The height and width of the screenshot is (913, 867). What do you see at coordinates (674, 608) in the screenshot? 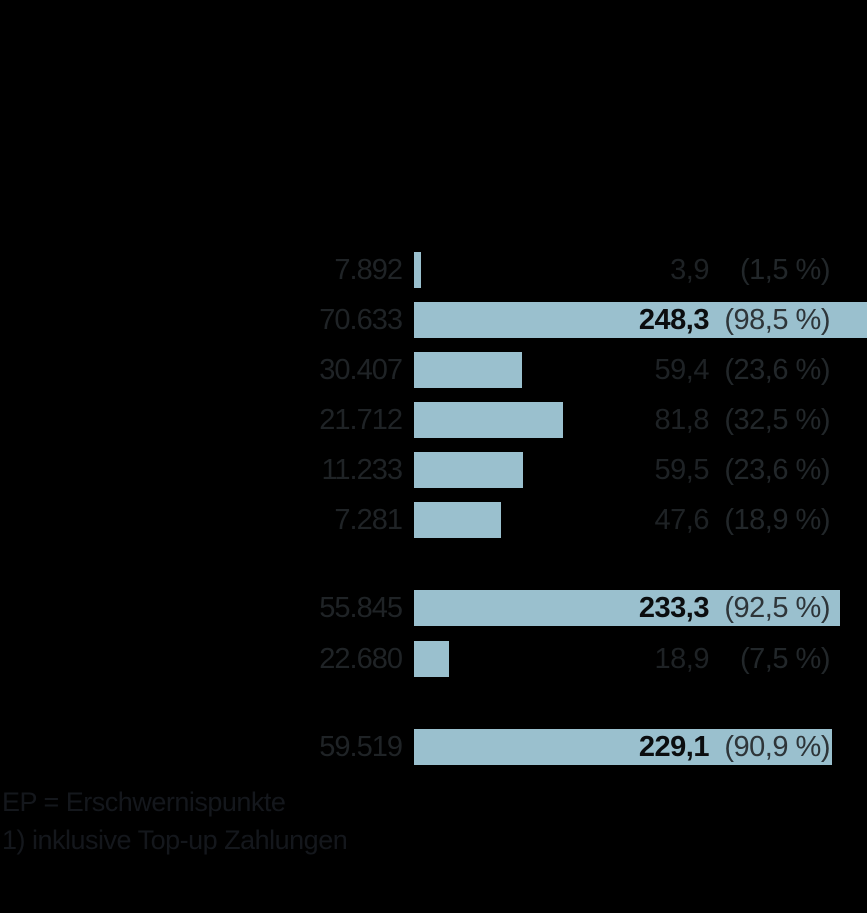
I see `bar-value-label: 233,3` at bounding box center [674, 608].